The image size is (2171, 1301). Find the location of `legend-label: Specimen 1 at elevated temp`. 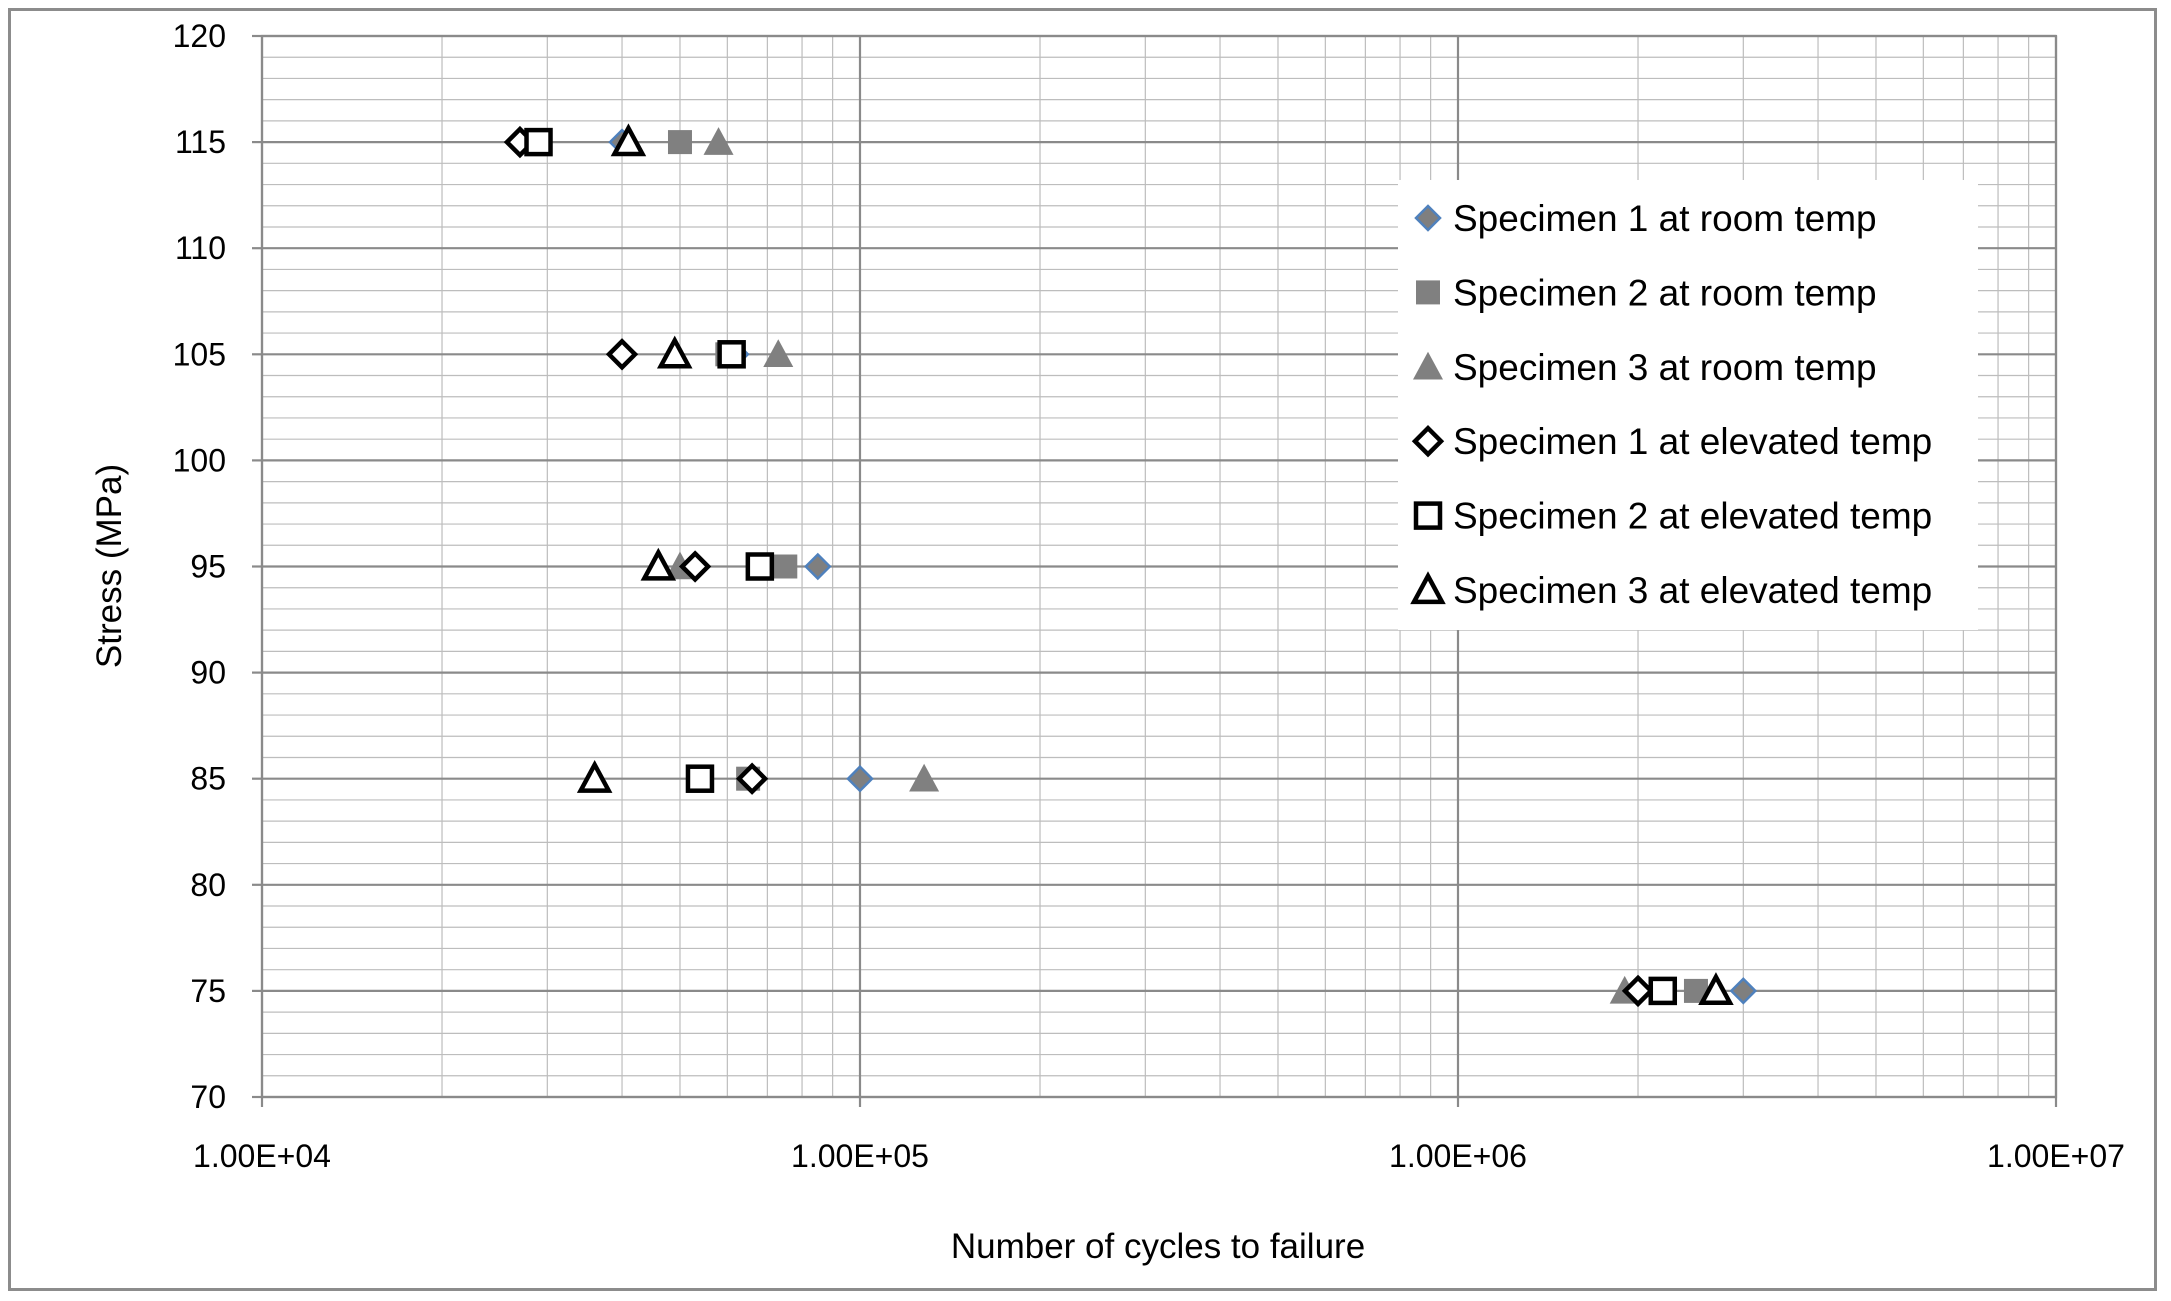

legend-label: Specimen 1 at elevated temp is located at coordinates (1692, 441).